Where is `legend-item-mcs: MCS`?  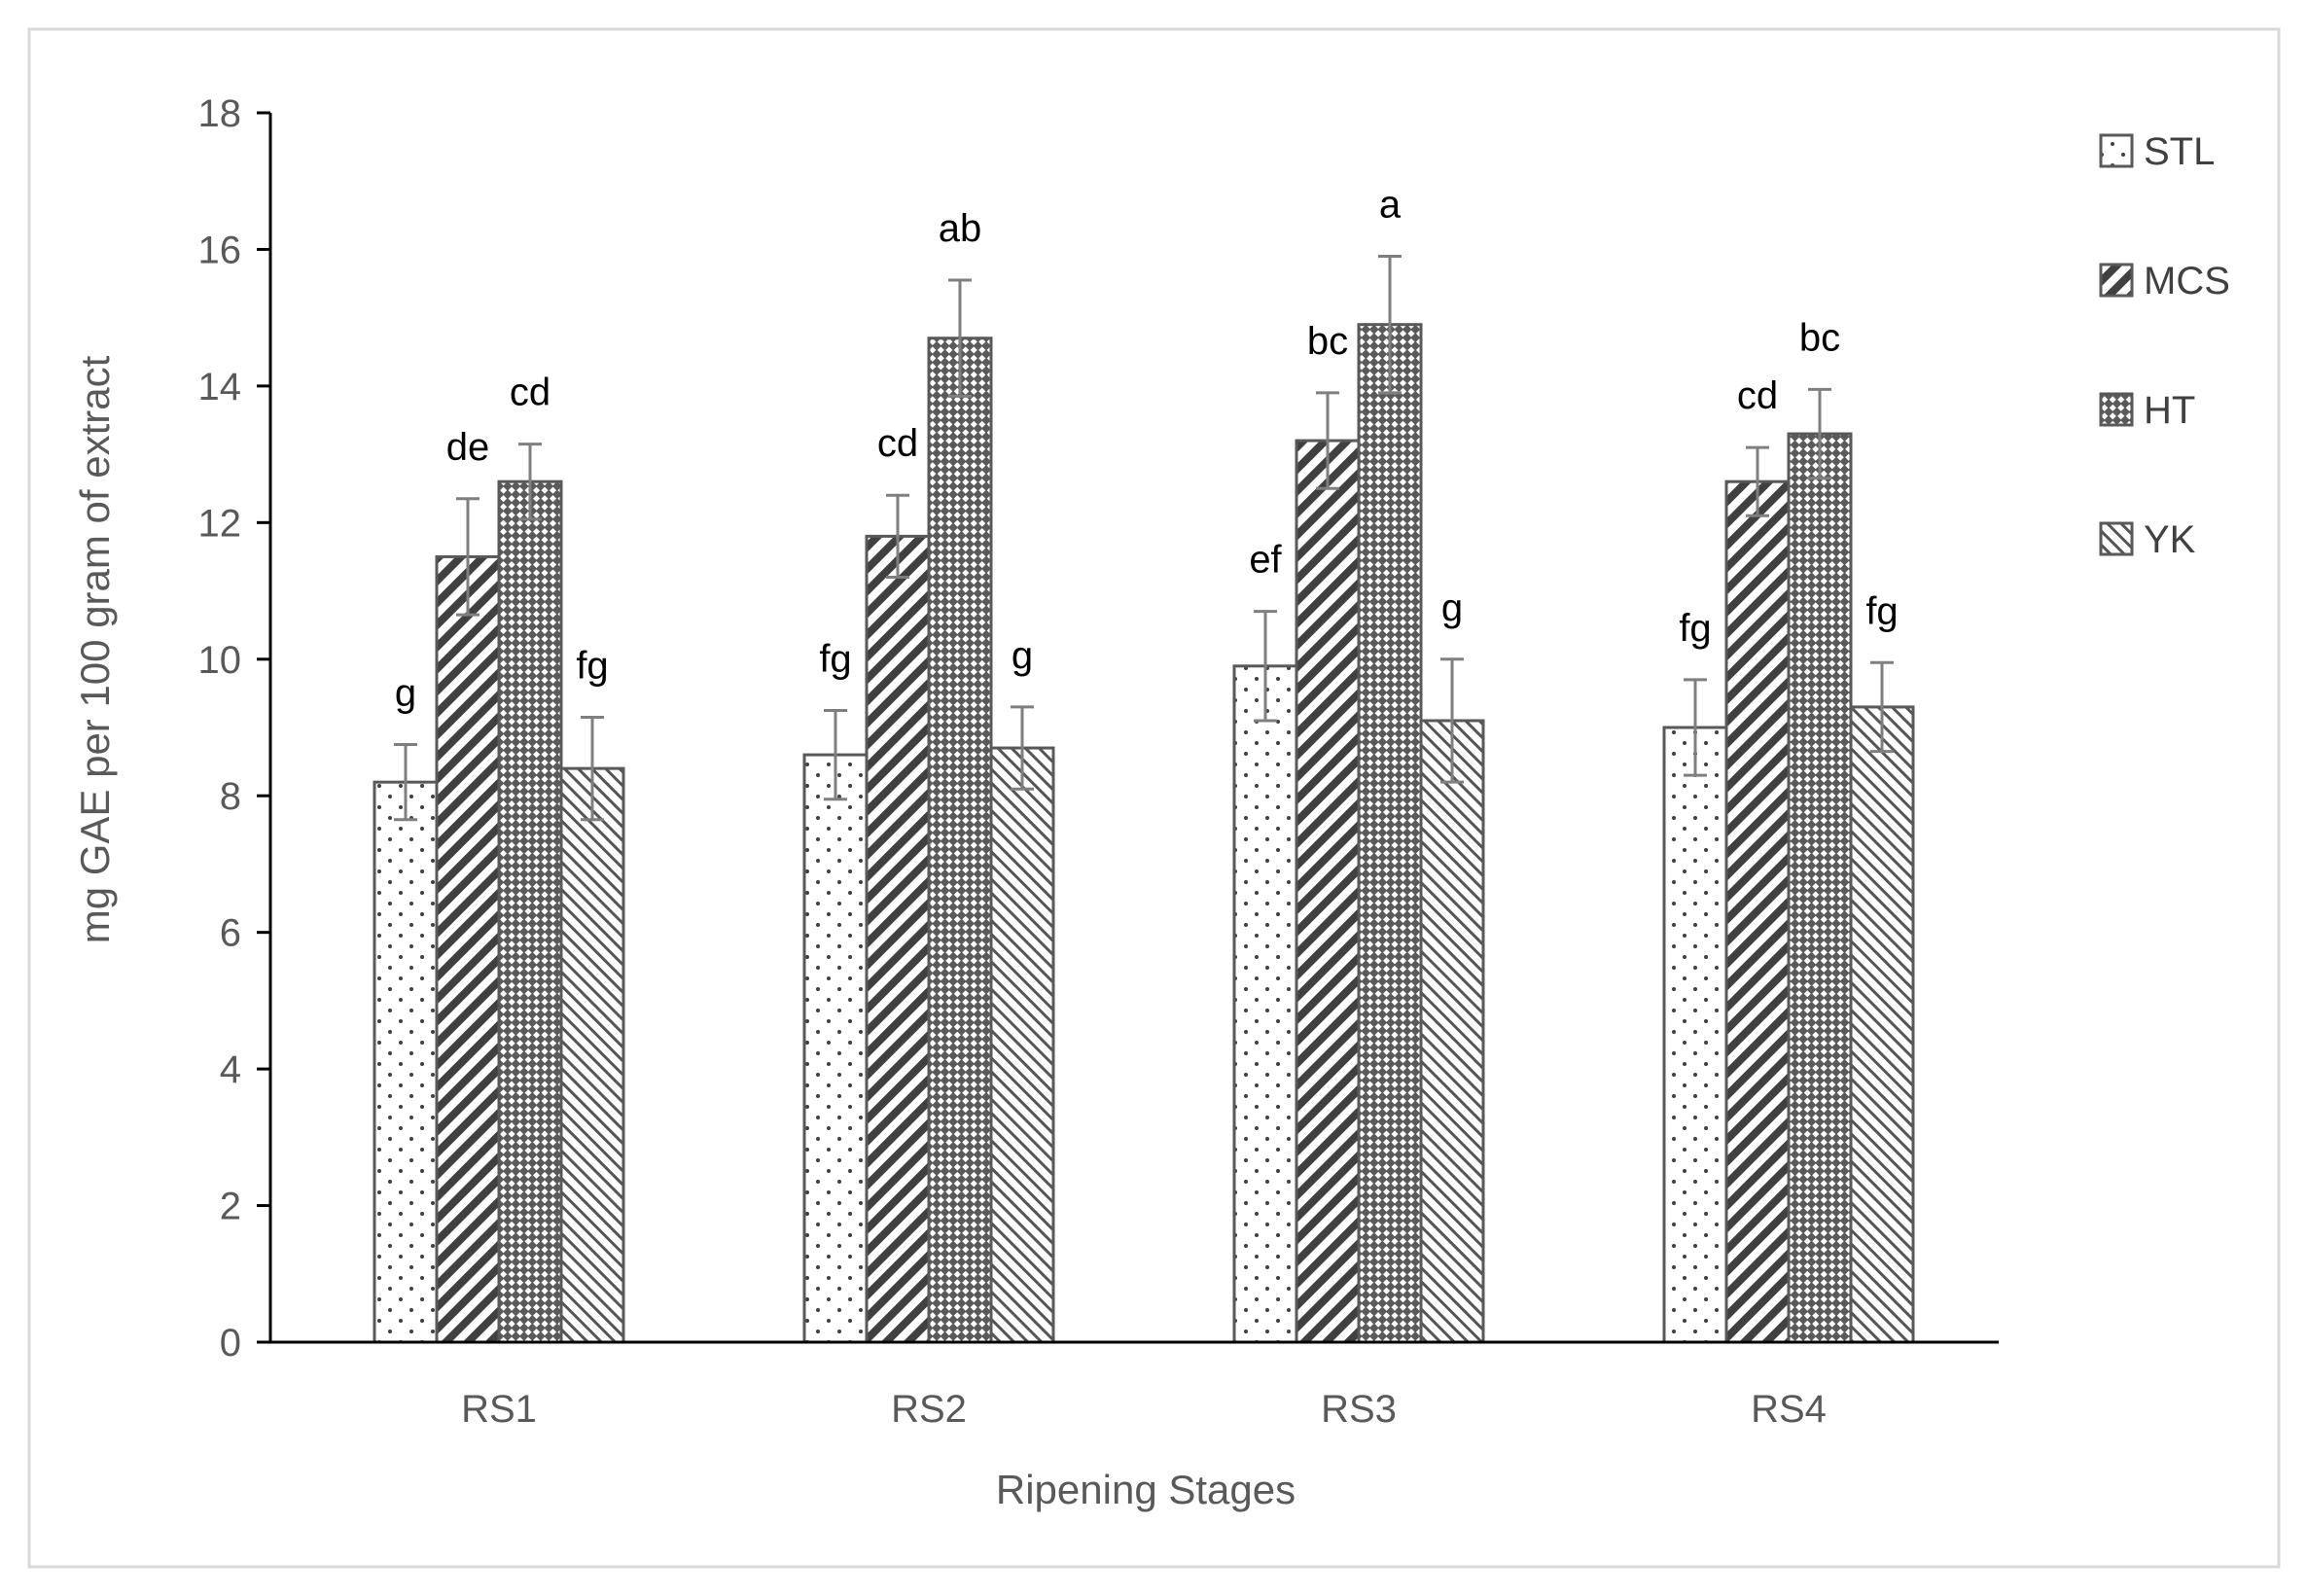 legend-item-mcs: MCS is located at coordinates (2164, 281).